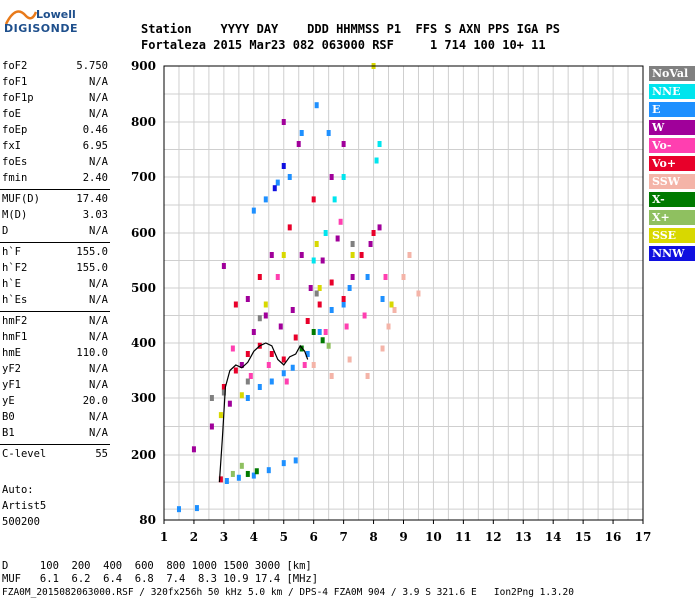  What do you see at coordinates (672, 199) in the screenshot?
I see `legend-x-: X-` at bounding box center [672, 199].